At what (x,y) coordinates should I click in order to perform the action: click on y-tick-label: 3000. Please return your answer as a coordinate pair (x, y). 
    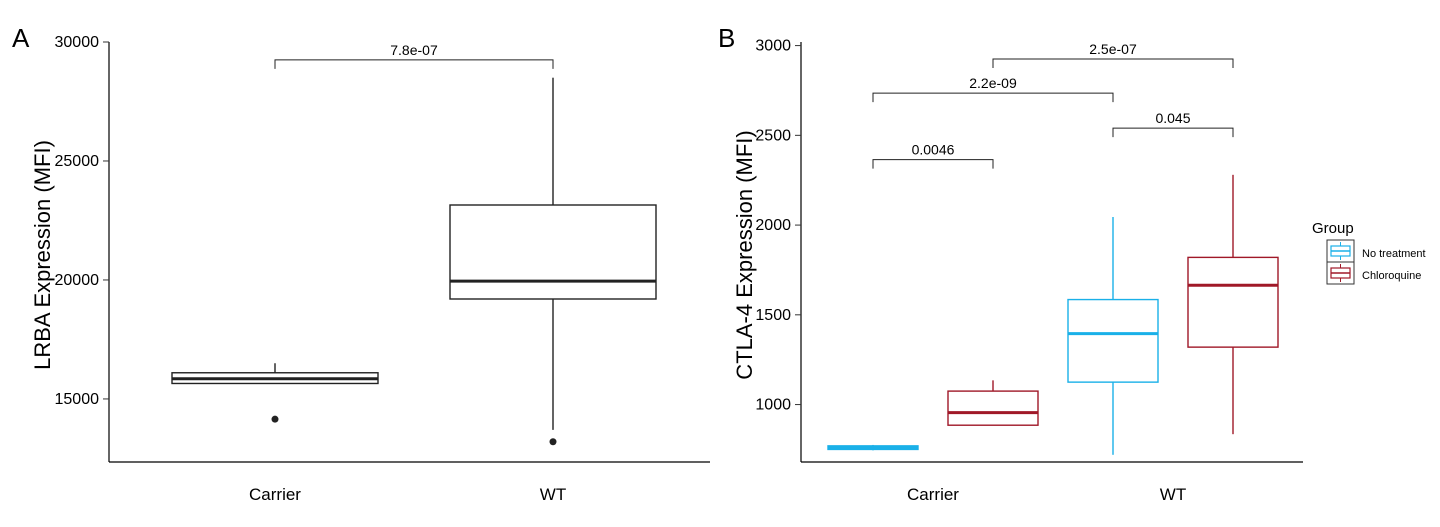
    Looking at the image, I should click on (773, 46).